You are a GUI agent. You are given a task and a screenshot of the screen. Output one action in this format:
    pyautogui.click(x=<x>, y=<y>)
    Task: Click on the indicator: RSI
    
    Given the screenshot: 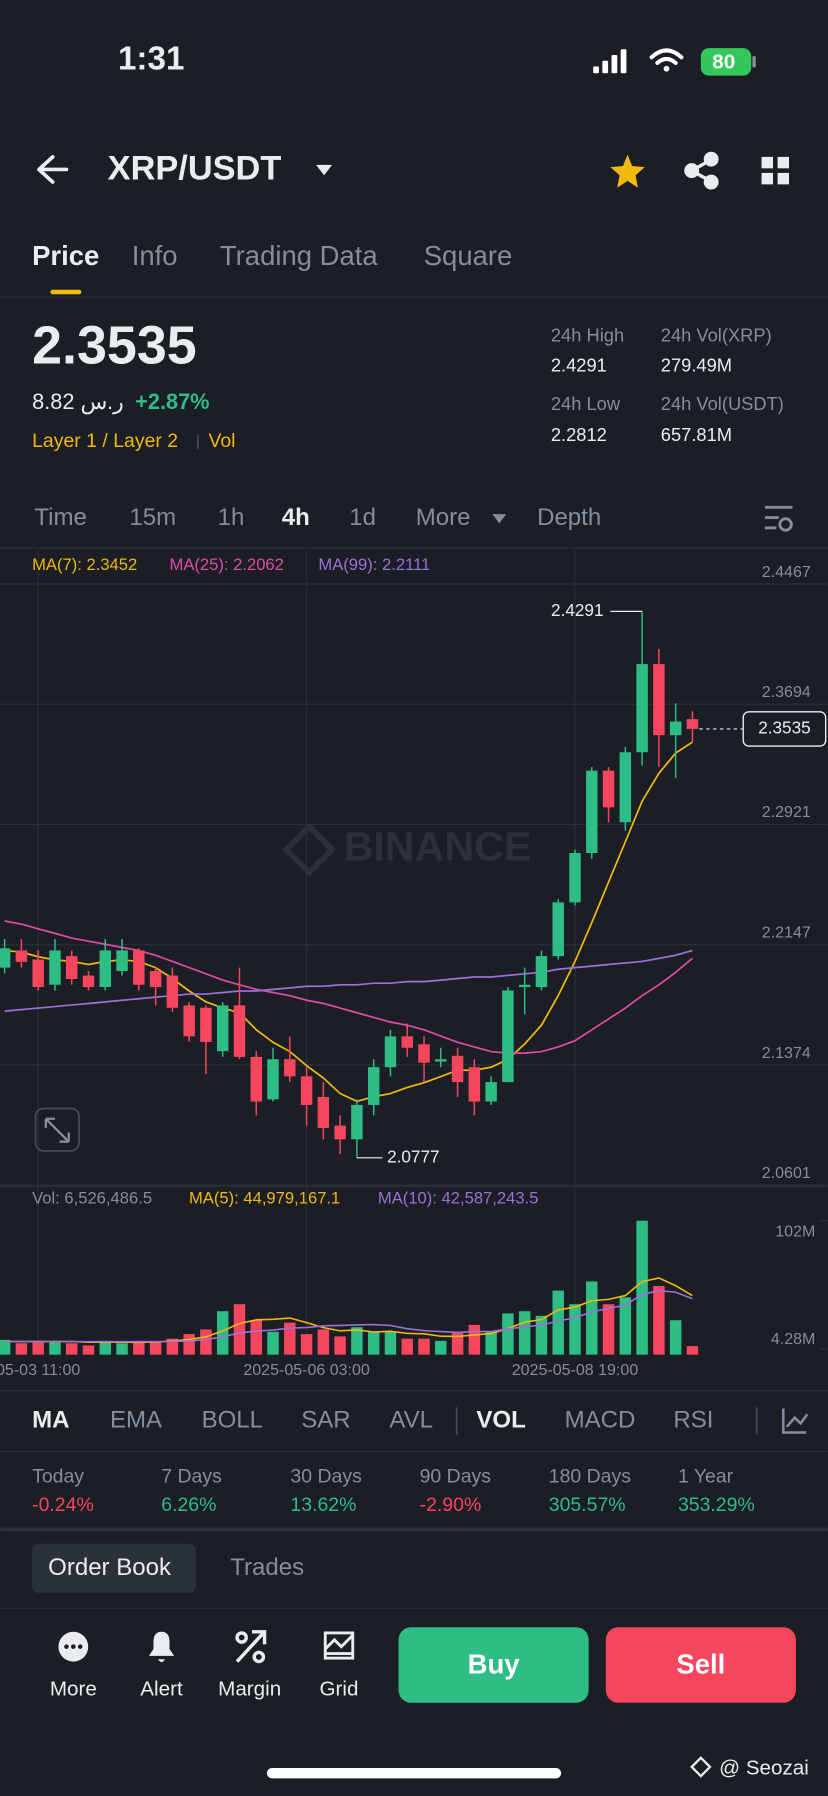 What is the action you would take?
    pyautogui.click(x=693, y=1419)
    